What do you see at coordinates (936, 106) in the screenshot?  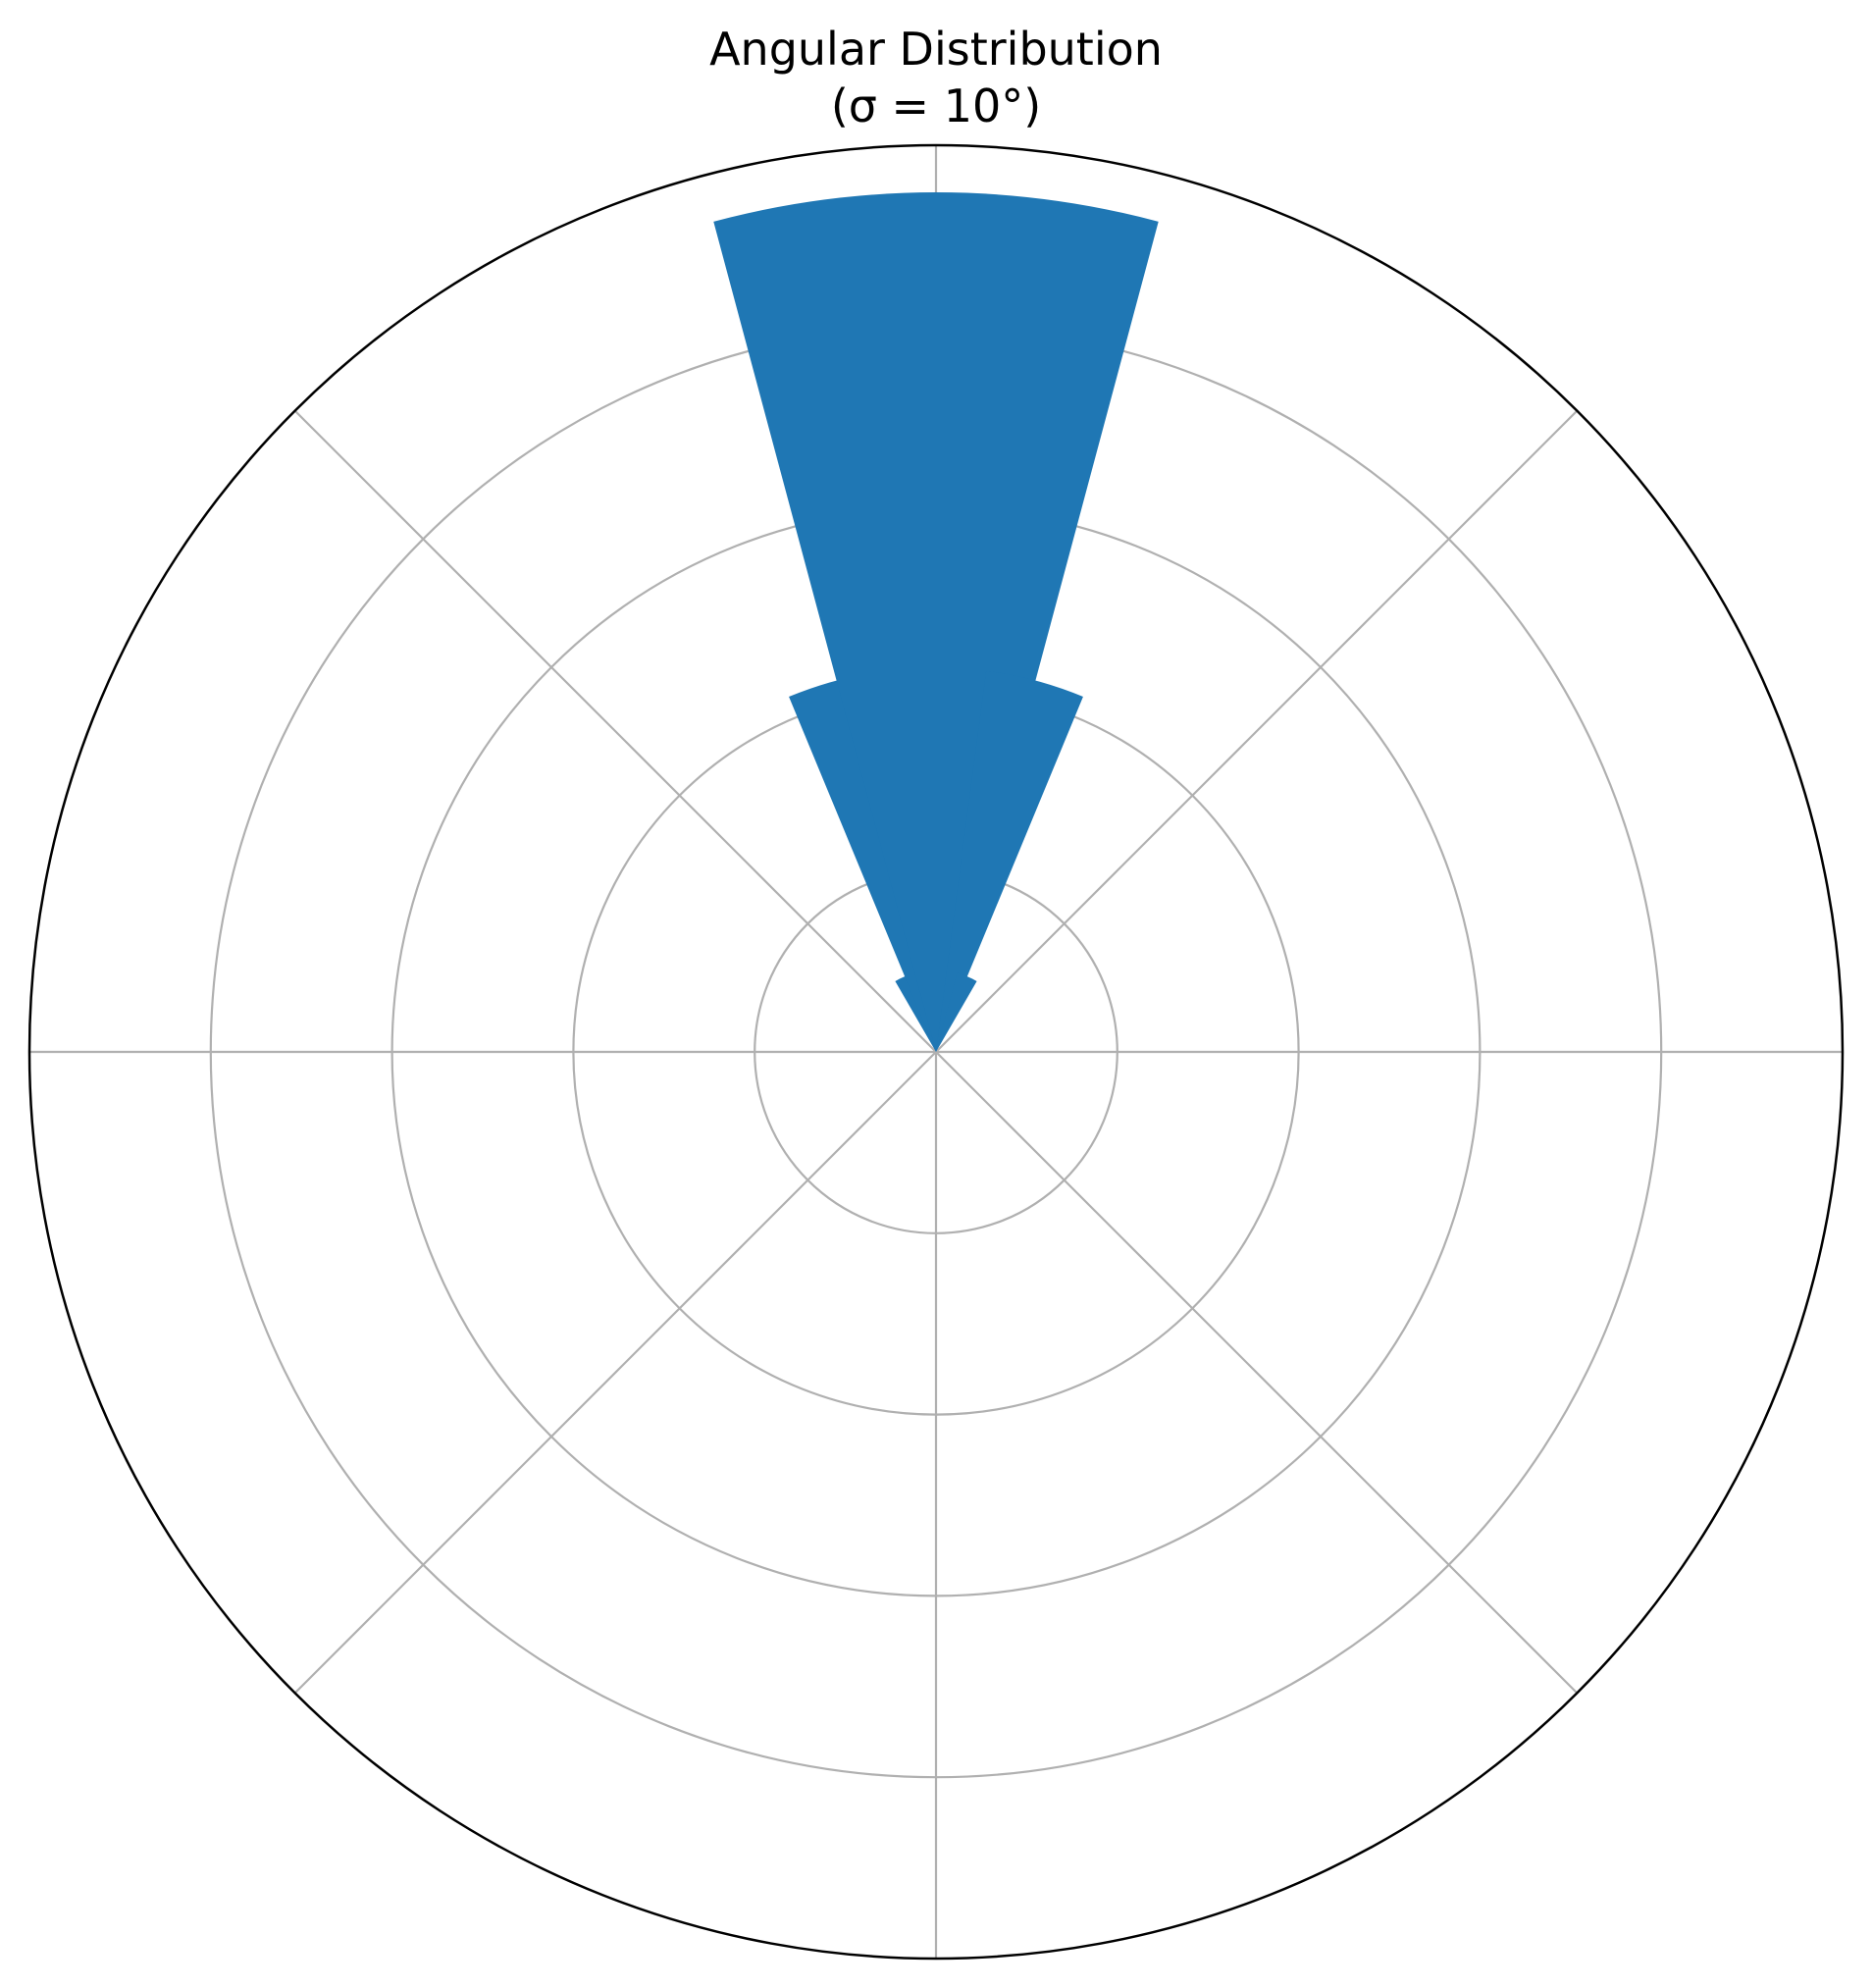 I see `chart-title-line-2: (σ = 10°)` at bounding box center [936, 106].